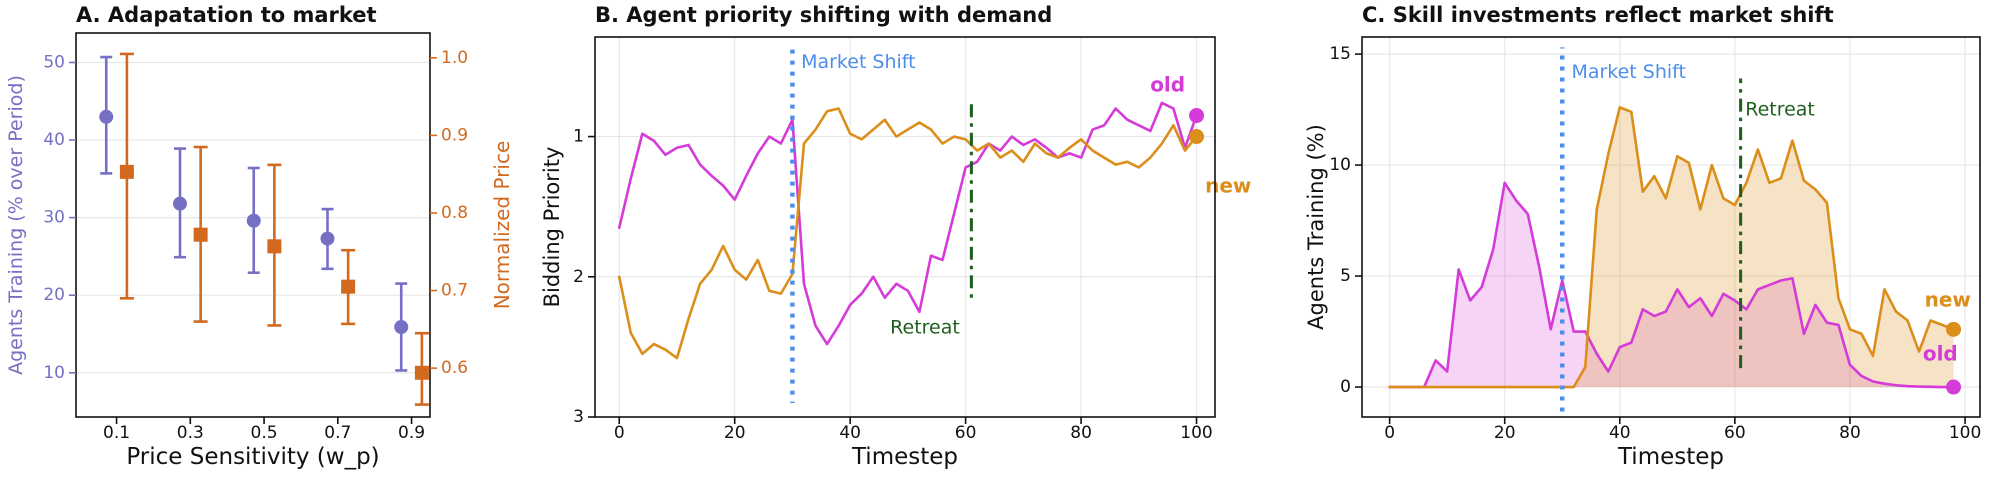 This screenshot has width=1994, height=490. Describe the element at coordinates (1340, 165) in the screenshot. I see `y-tick-label: 10` at that location.